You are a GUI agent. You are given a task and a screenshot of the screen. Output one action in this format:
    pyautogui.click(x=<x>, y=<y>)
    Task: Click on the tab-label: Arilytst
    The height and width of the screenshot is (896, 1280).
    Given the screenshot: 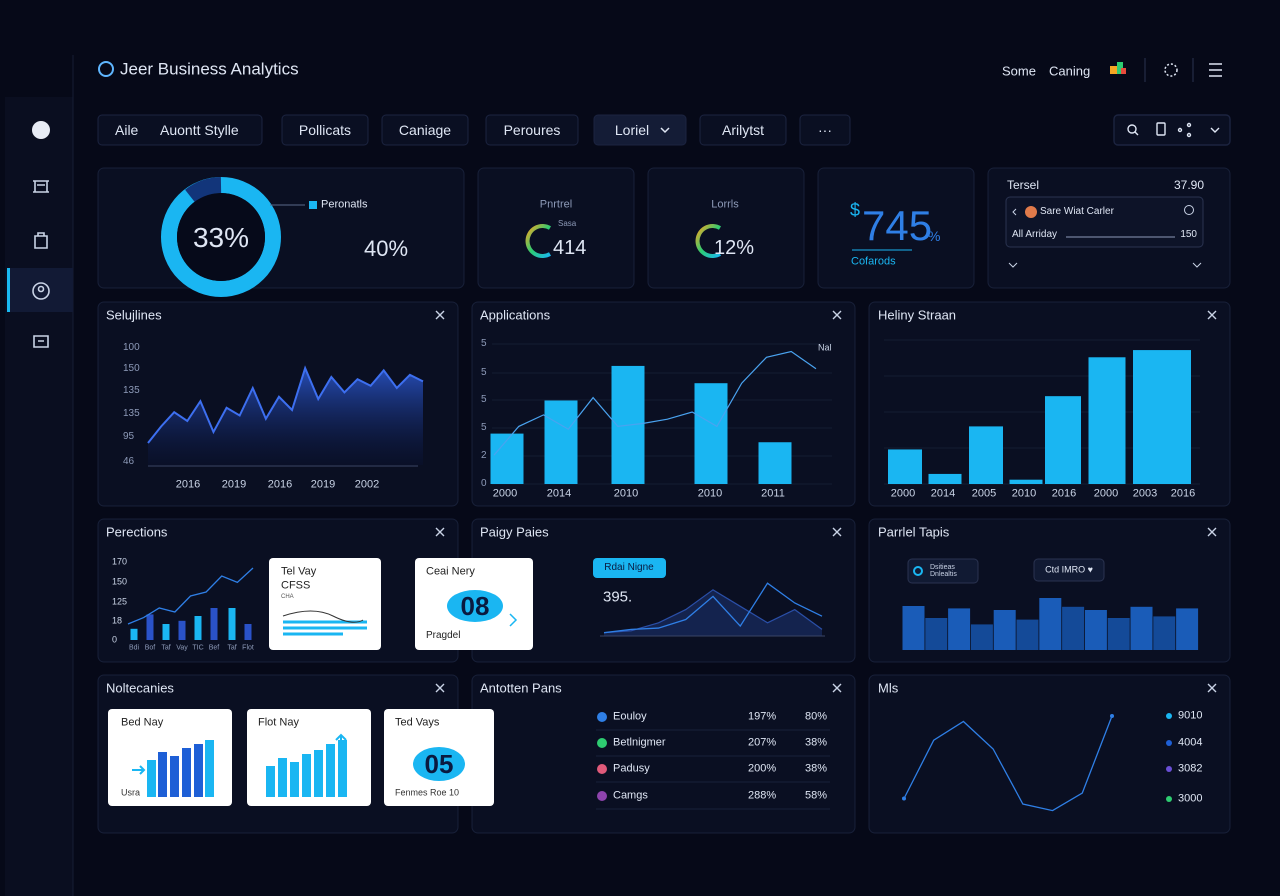 What is the action you would take?
    pyautogui.click(x=743, y=130)
    